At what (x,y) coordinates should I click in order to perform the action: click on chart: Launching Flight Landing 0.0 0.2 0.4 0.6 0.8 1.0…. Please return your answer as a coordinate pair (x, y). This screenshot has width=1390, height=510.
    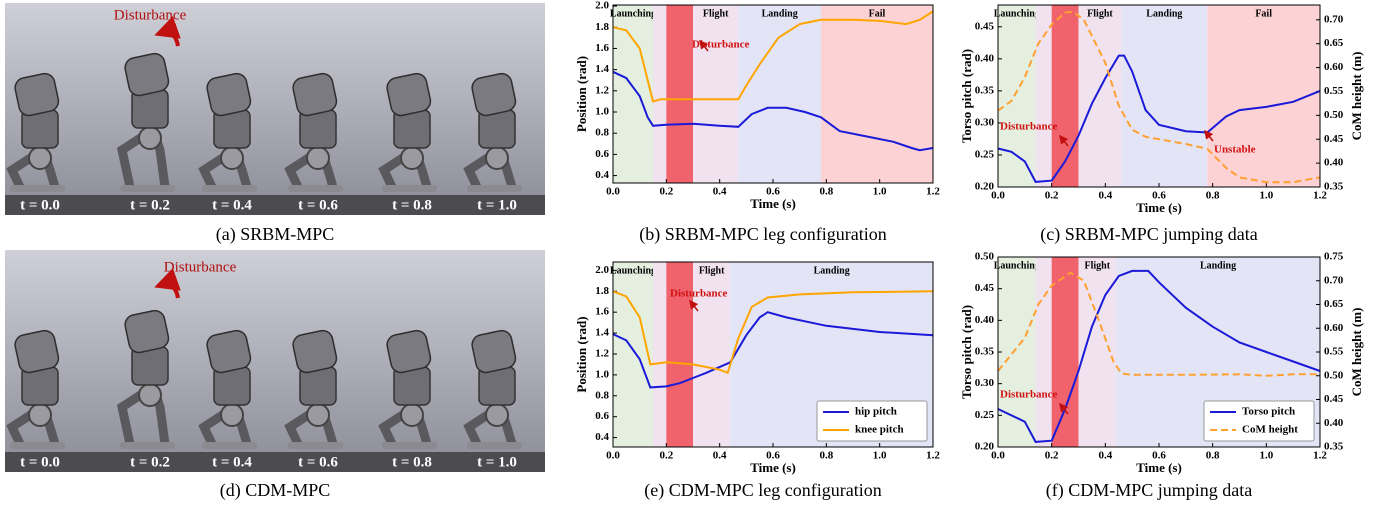
    Looking at the image, I should click on (757, 381).